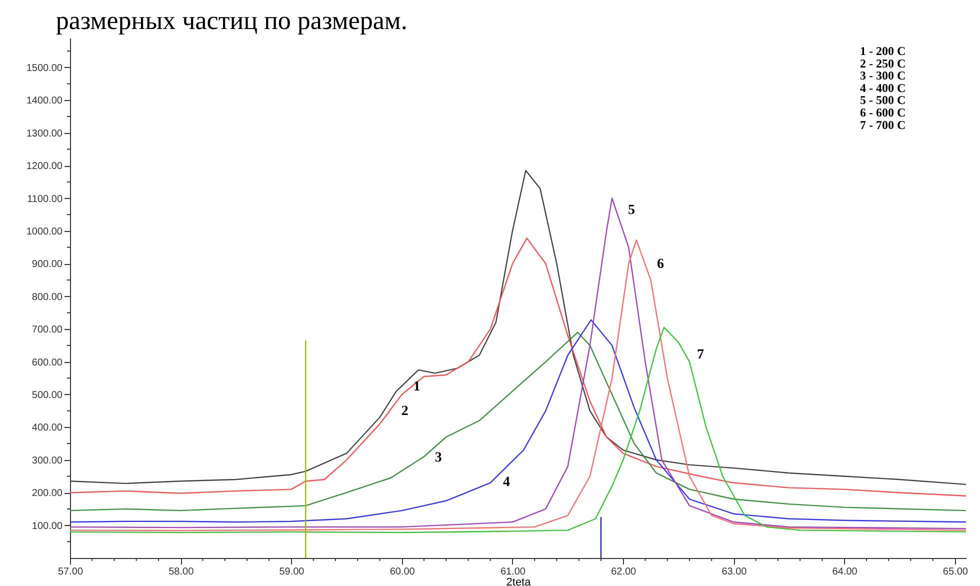  Describe the element at coordinates (403, 572) in the screenshot. I see `x-tick-label: 60.00` at that location.